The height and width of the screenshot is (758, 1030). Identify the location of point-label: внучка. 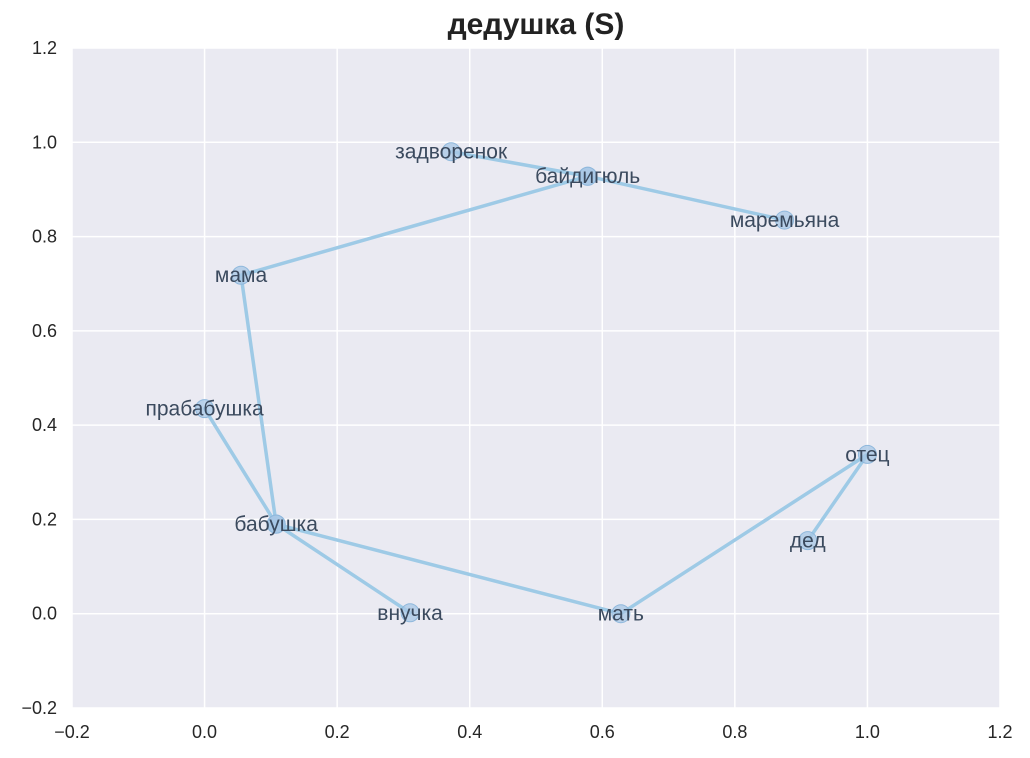
(410, 613).